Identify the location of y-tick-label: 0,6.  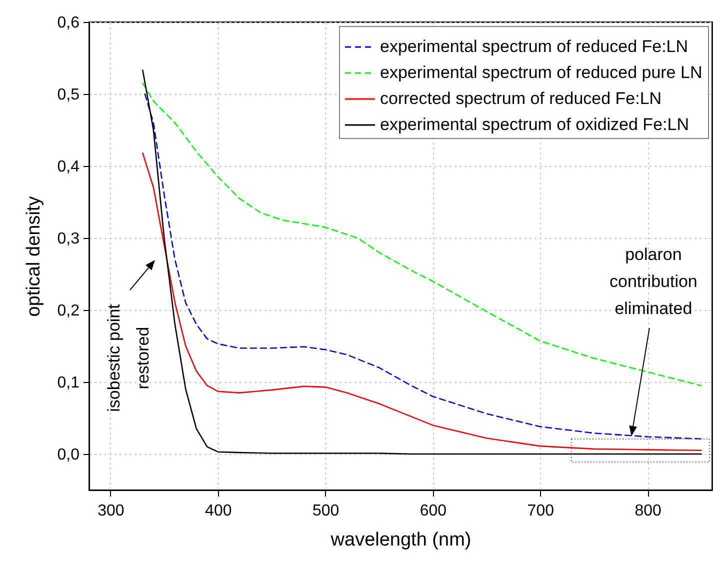
(68, 23).